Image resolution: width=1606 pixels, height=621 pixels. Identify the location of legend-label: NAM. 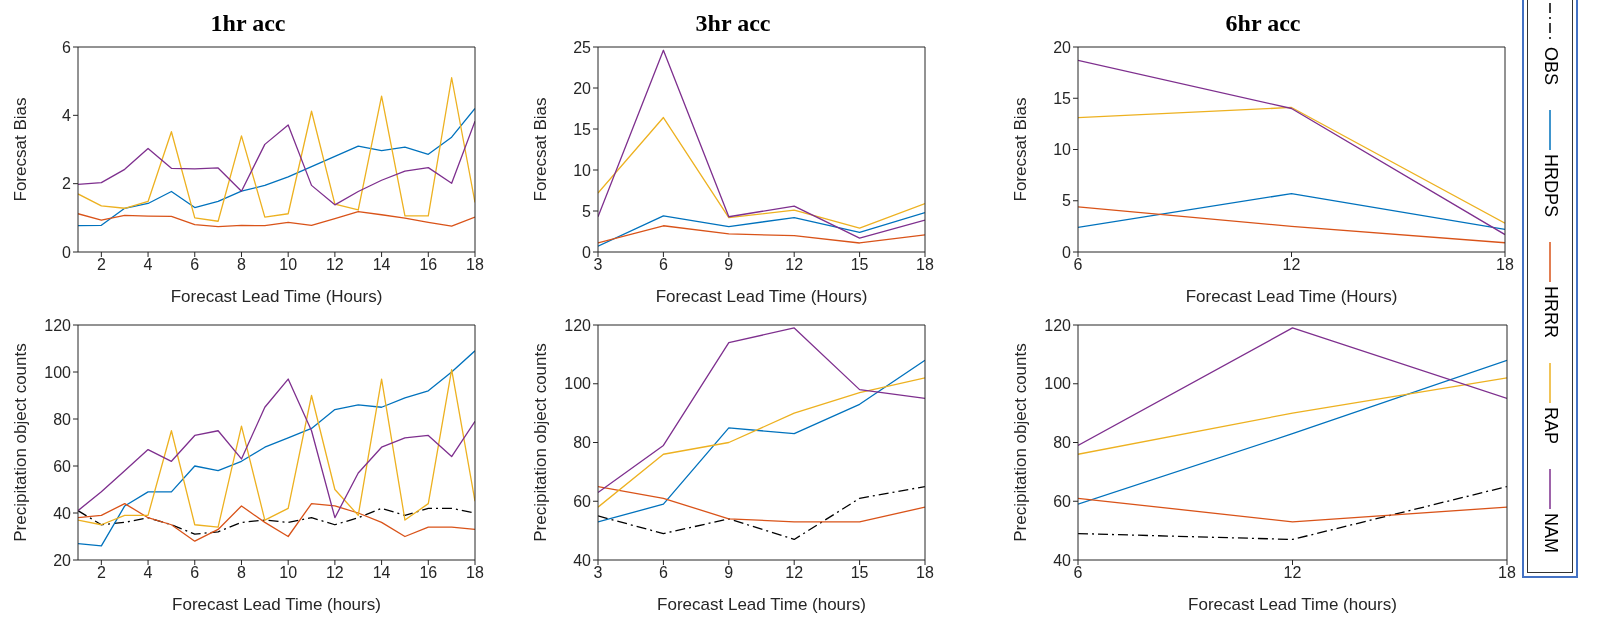
(1550, 533).